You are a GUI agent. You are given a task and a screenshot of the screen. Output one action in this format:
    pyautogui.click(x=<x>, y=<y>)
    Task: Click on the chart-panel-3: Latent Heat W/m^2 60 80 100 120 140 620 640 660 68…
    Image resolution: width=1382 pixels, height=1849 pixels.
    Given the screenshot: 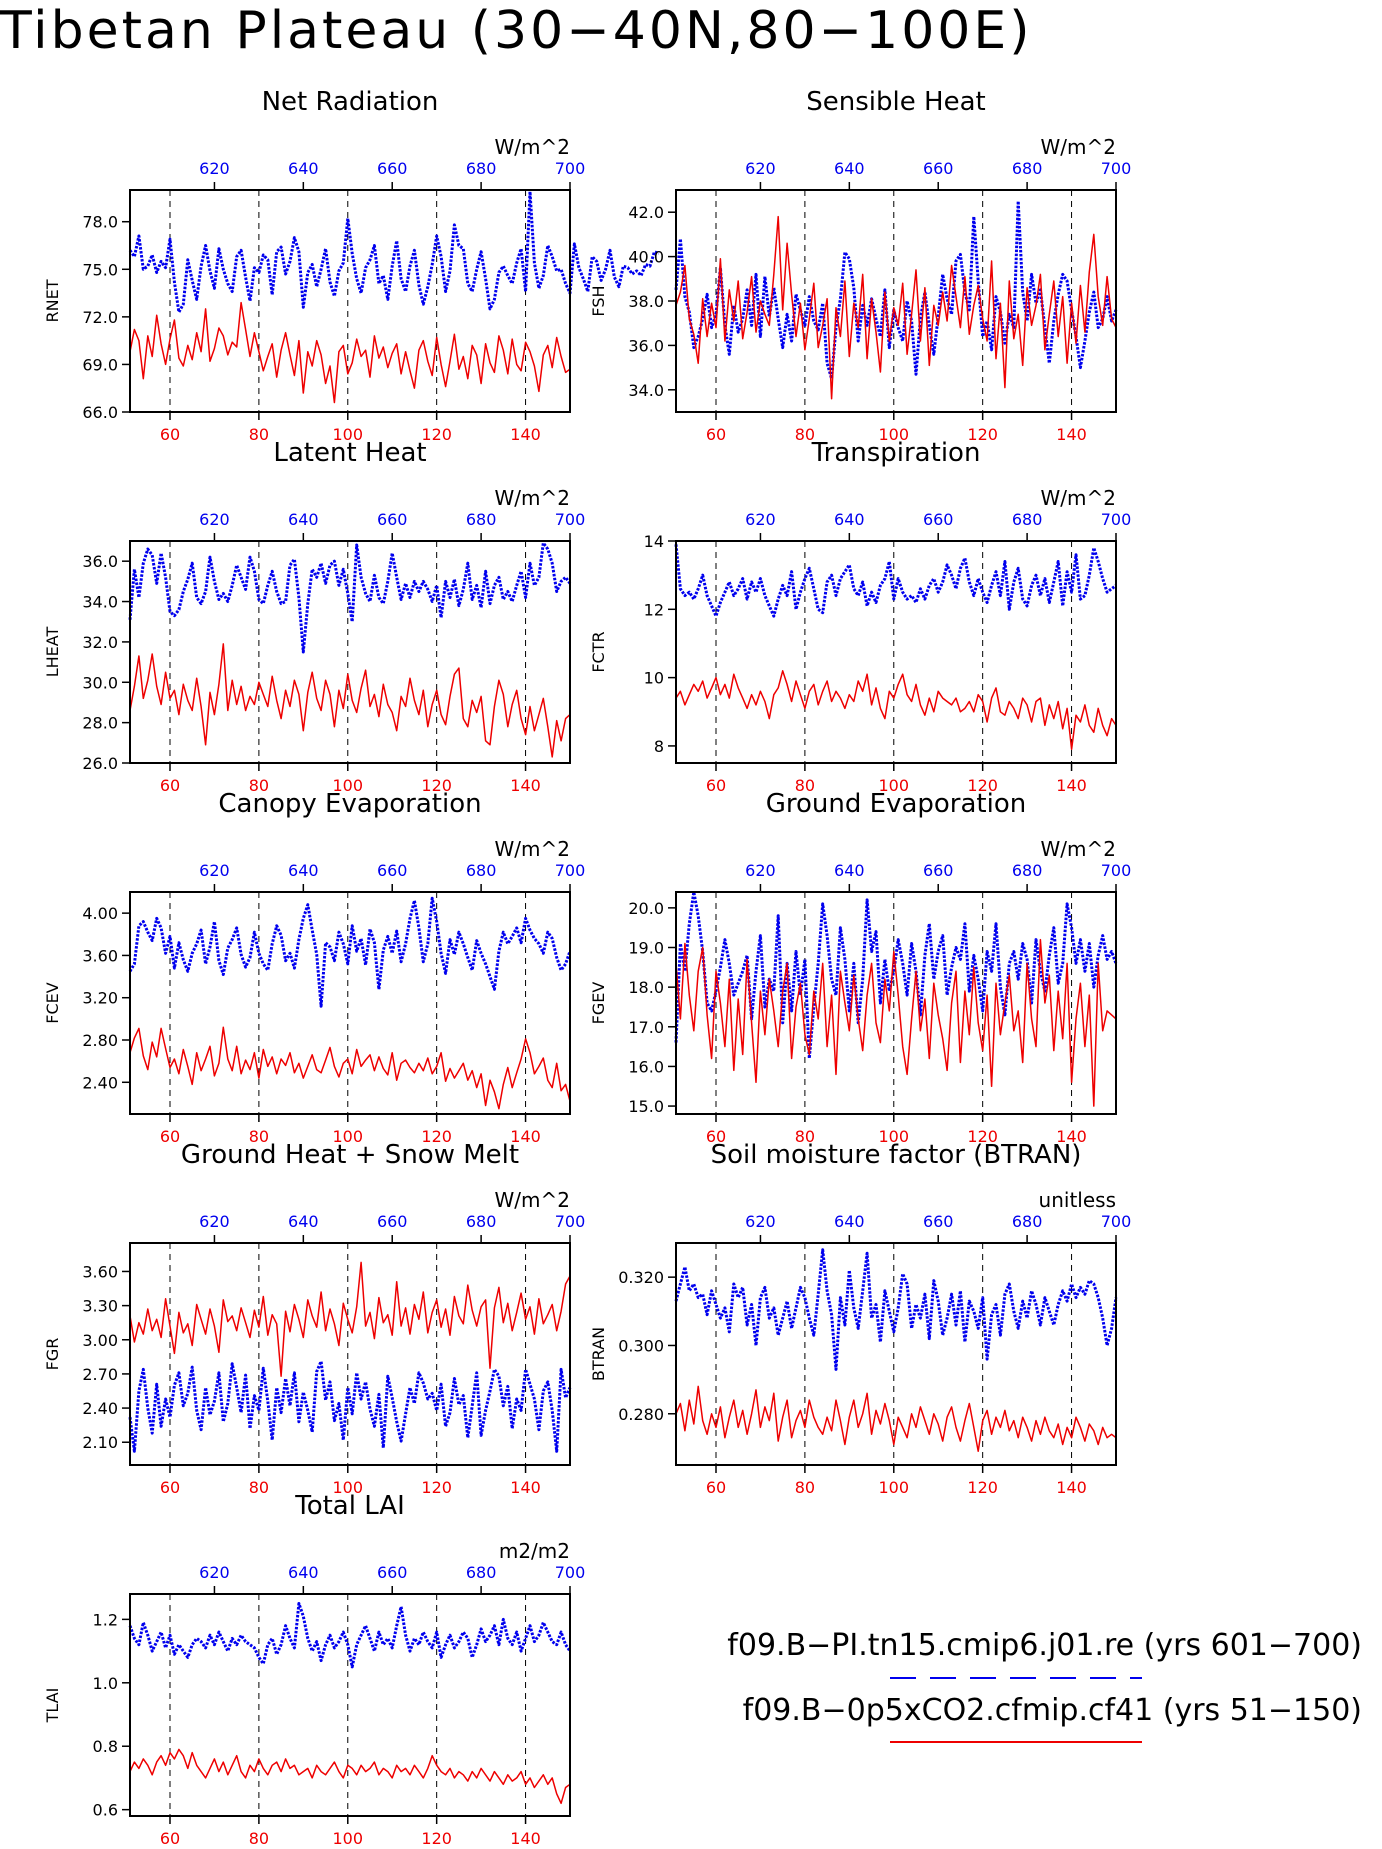 What is the action you would take?
    pyautogui.click(x=314, y=616)
    